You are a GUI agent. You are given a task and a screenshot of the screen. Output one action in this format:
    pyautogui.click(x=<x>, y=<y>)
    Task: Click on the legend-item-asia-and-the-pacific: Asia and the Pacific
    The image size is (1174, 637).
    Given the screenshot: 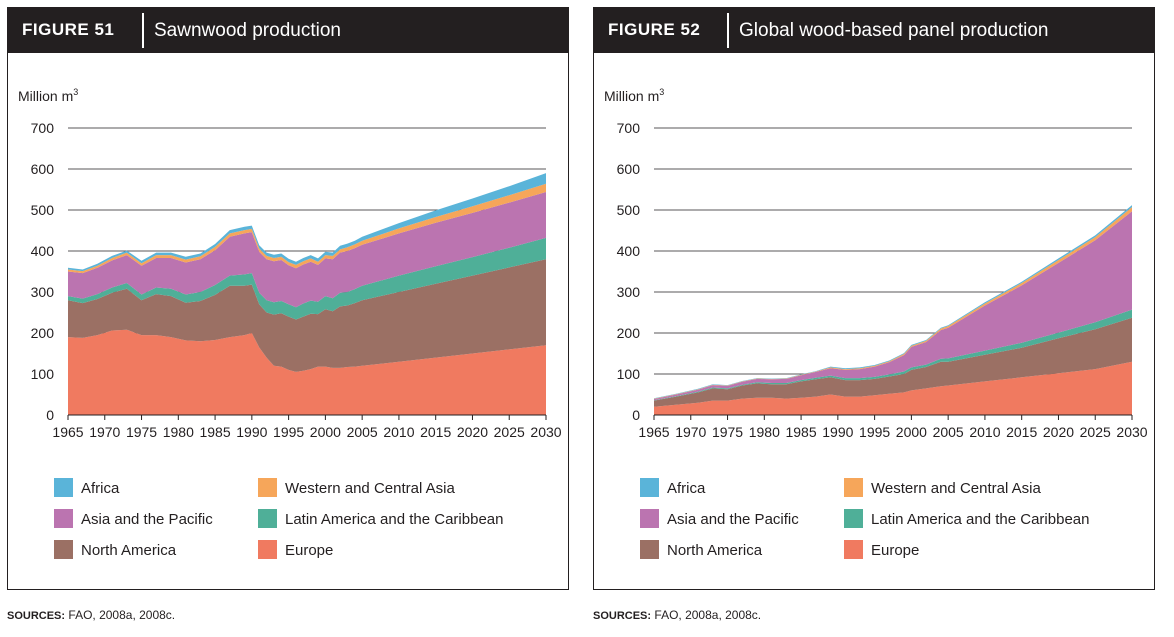 What is the action you would take?
    pyautogui.click(x=133, y=518)
    